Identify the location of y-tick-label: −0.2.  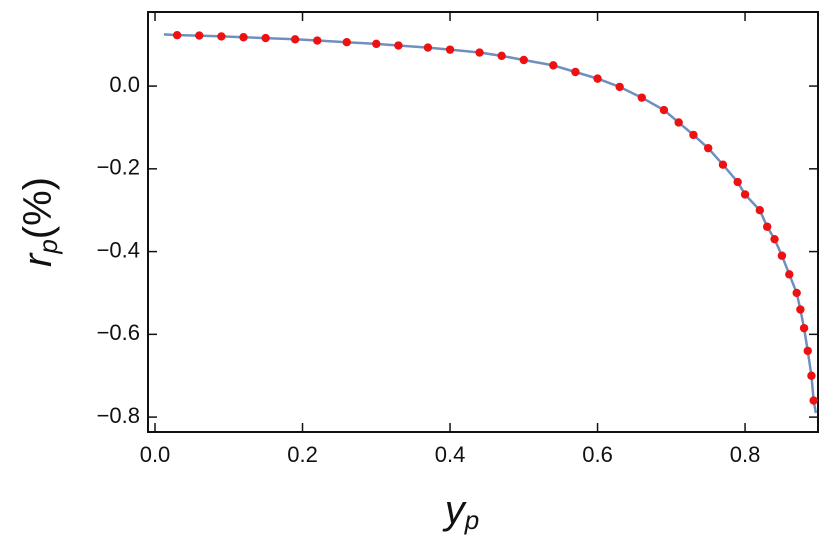
(118, 167).